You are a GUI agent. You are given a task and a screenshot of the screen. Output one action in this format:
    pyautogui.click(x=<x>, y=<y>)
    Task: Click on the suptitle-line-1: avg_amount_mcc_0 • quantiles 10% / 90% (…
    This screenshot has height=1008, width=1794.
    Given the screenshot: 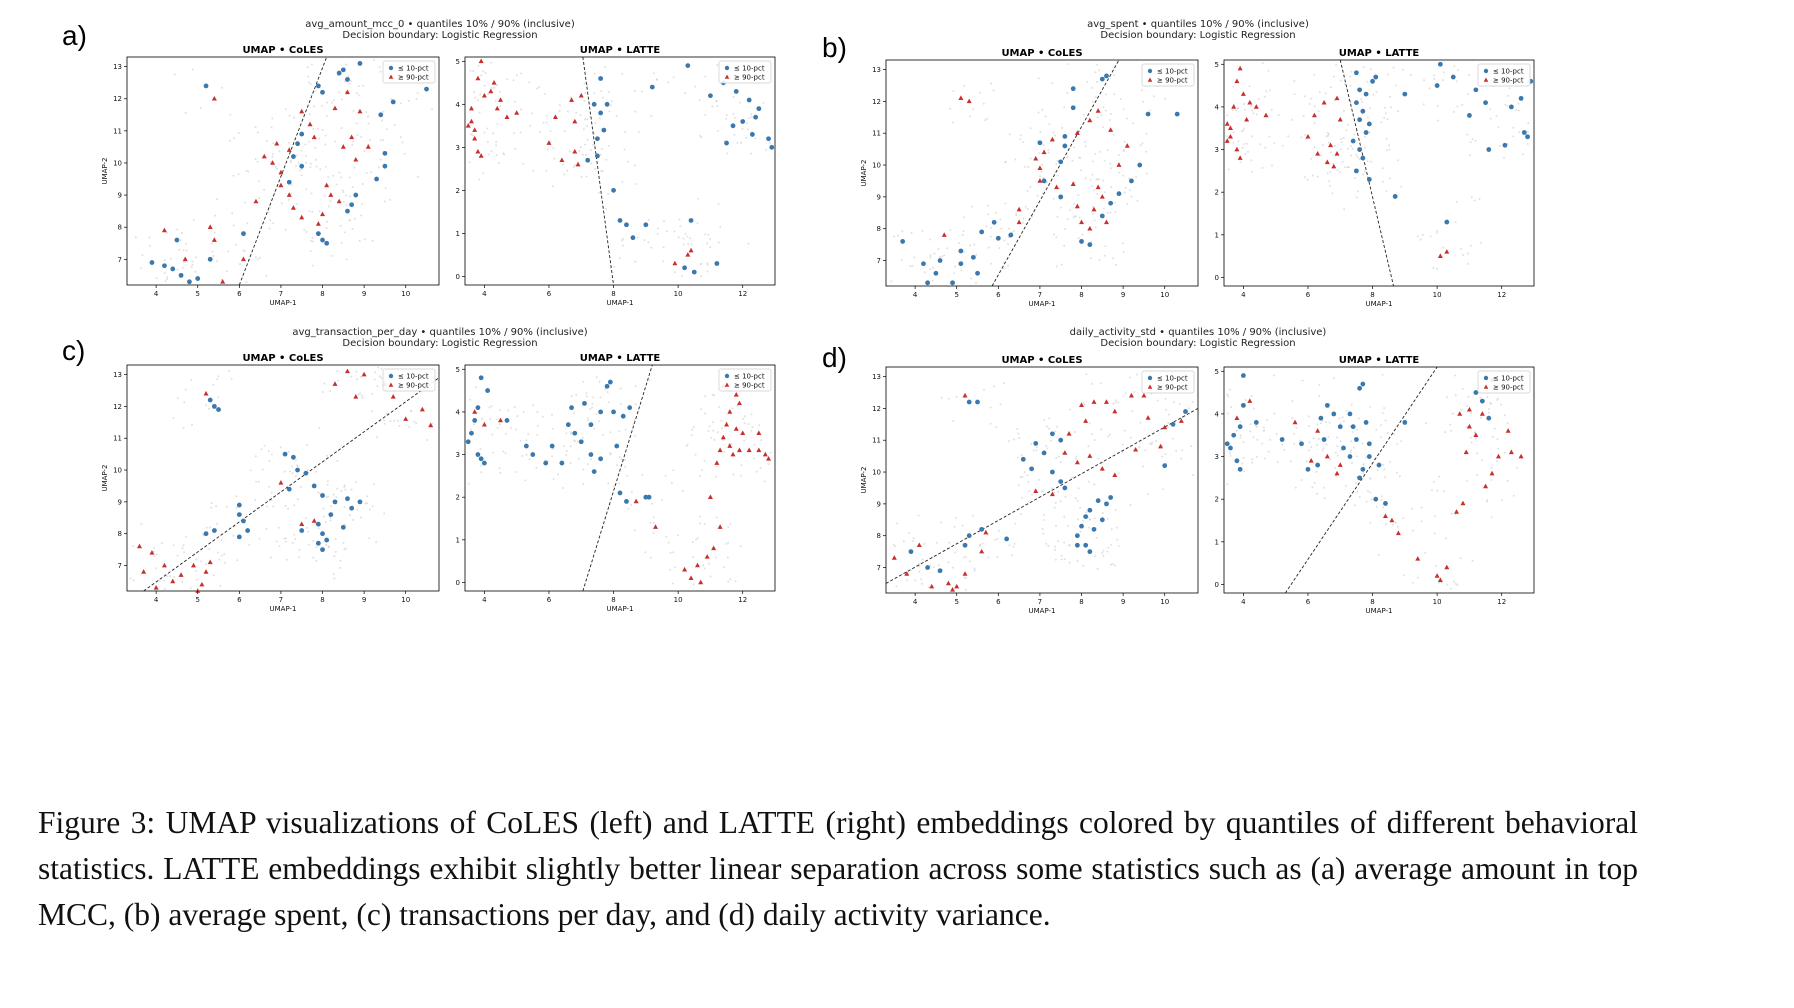 What is the action you would take?
    pyautogui.click(x=440, y=24)
    